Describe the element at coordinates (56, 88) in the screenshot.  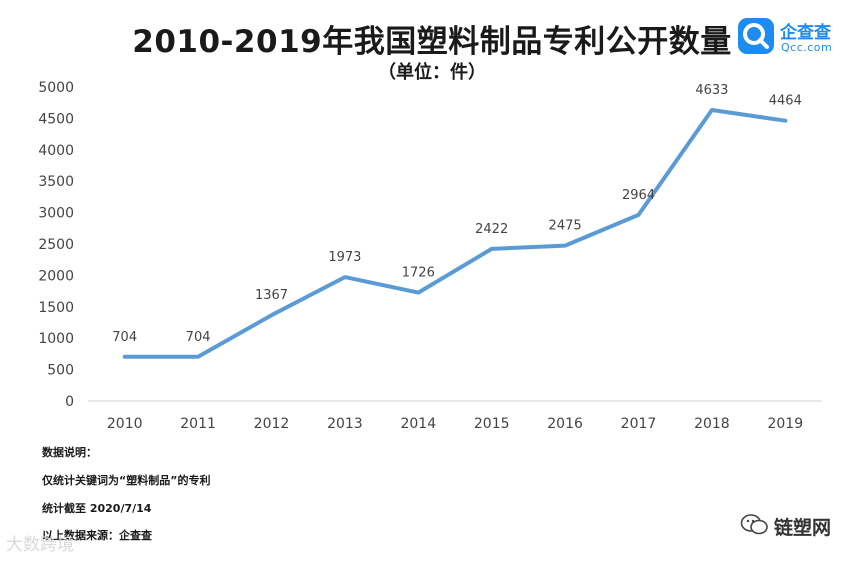
I see `y-tick-label: 5000` at that location.